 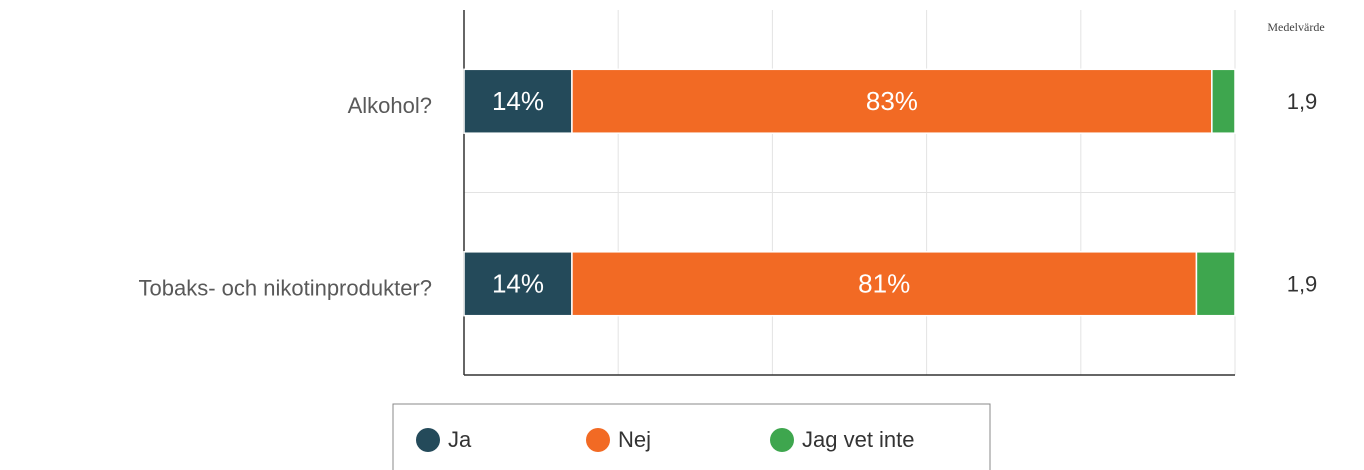 I want to click on value-label: 83%, so click(x=892, y=101).